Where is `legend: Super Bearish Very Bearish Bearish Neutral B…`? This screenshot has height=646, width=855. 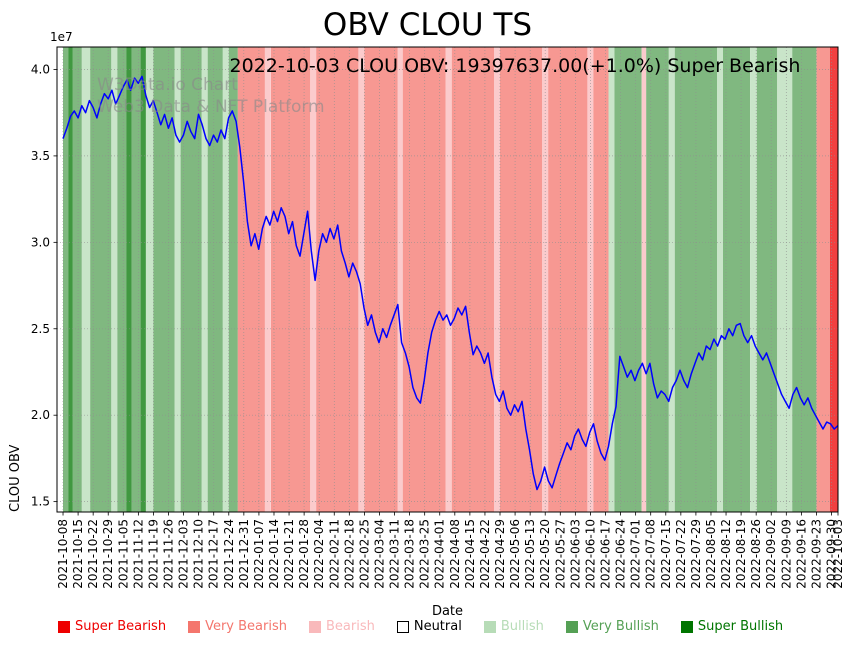 legend: Super Bearish Very Bearish Bearish Neutral B… is located at coordinates (420, 626).